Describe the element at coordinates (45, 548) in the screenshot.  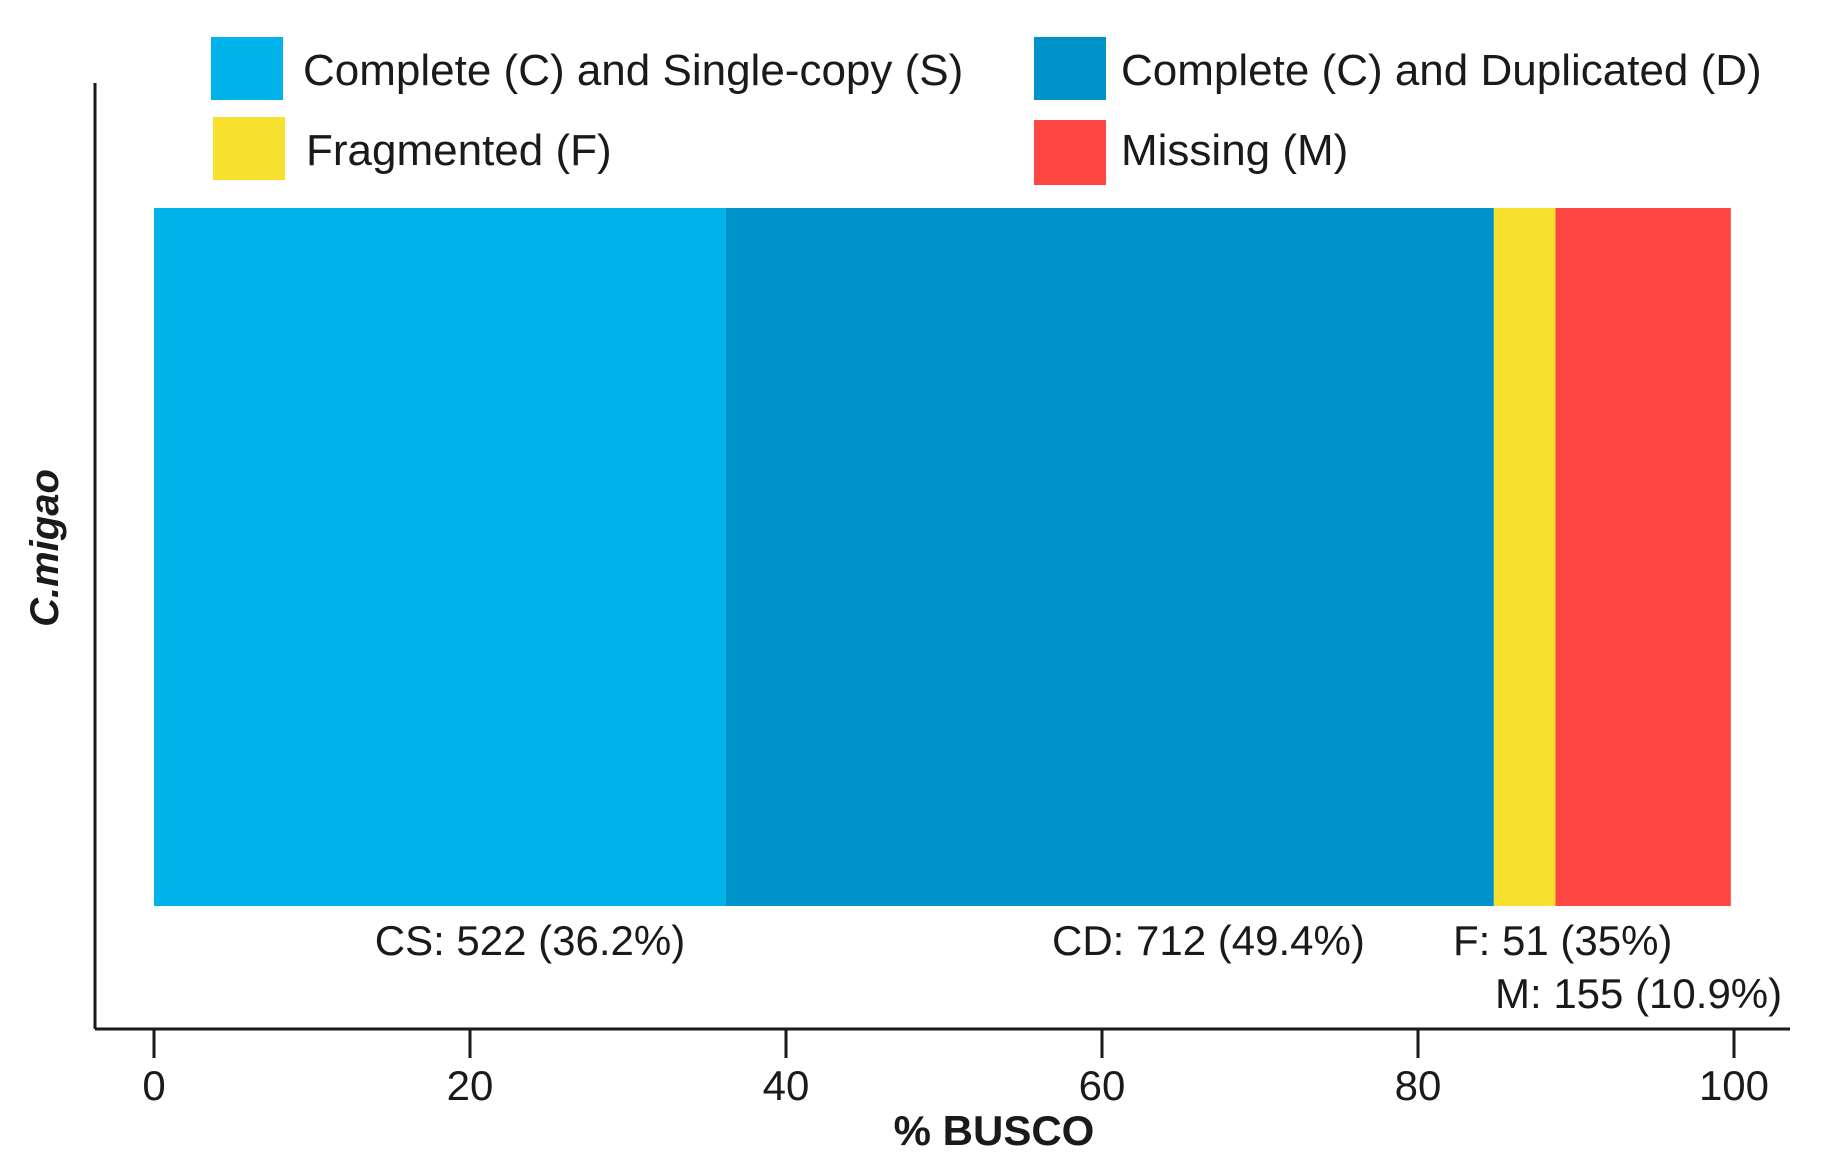
I see `category-label: C.migao` at that location.